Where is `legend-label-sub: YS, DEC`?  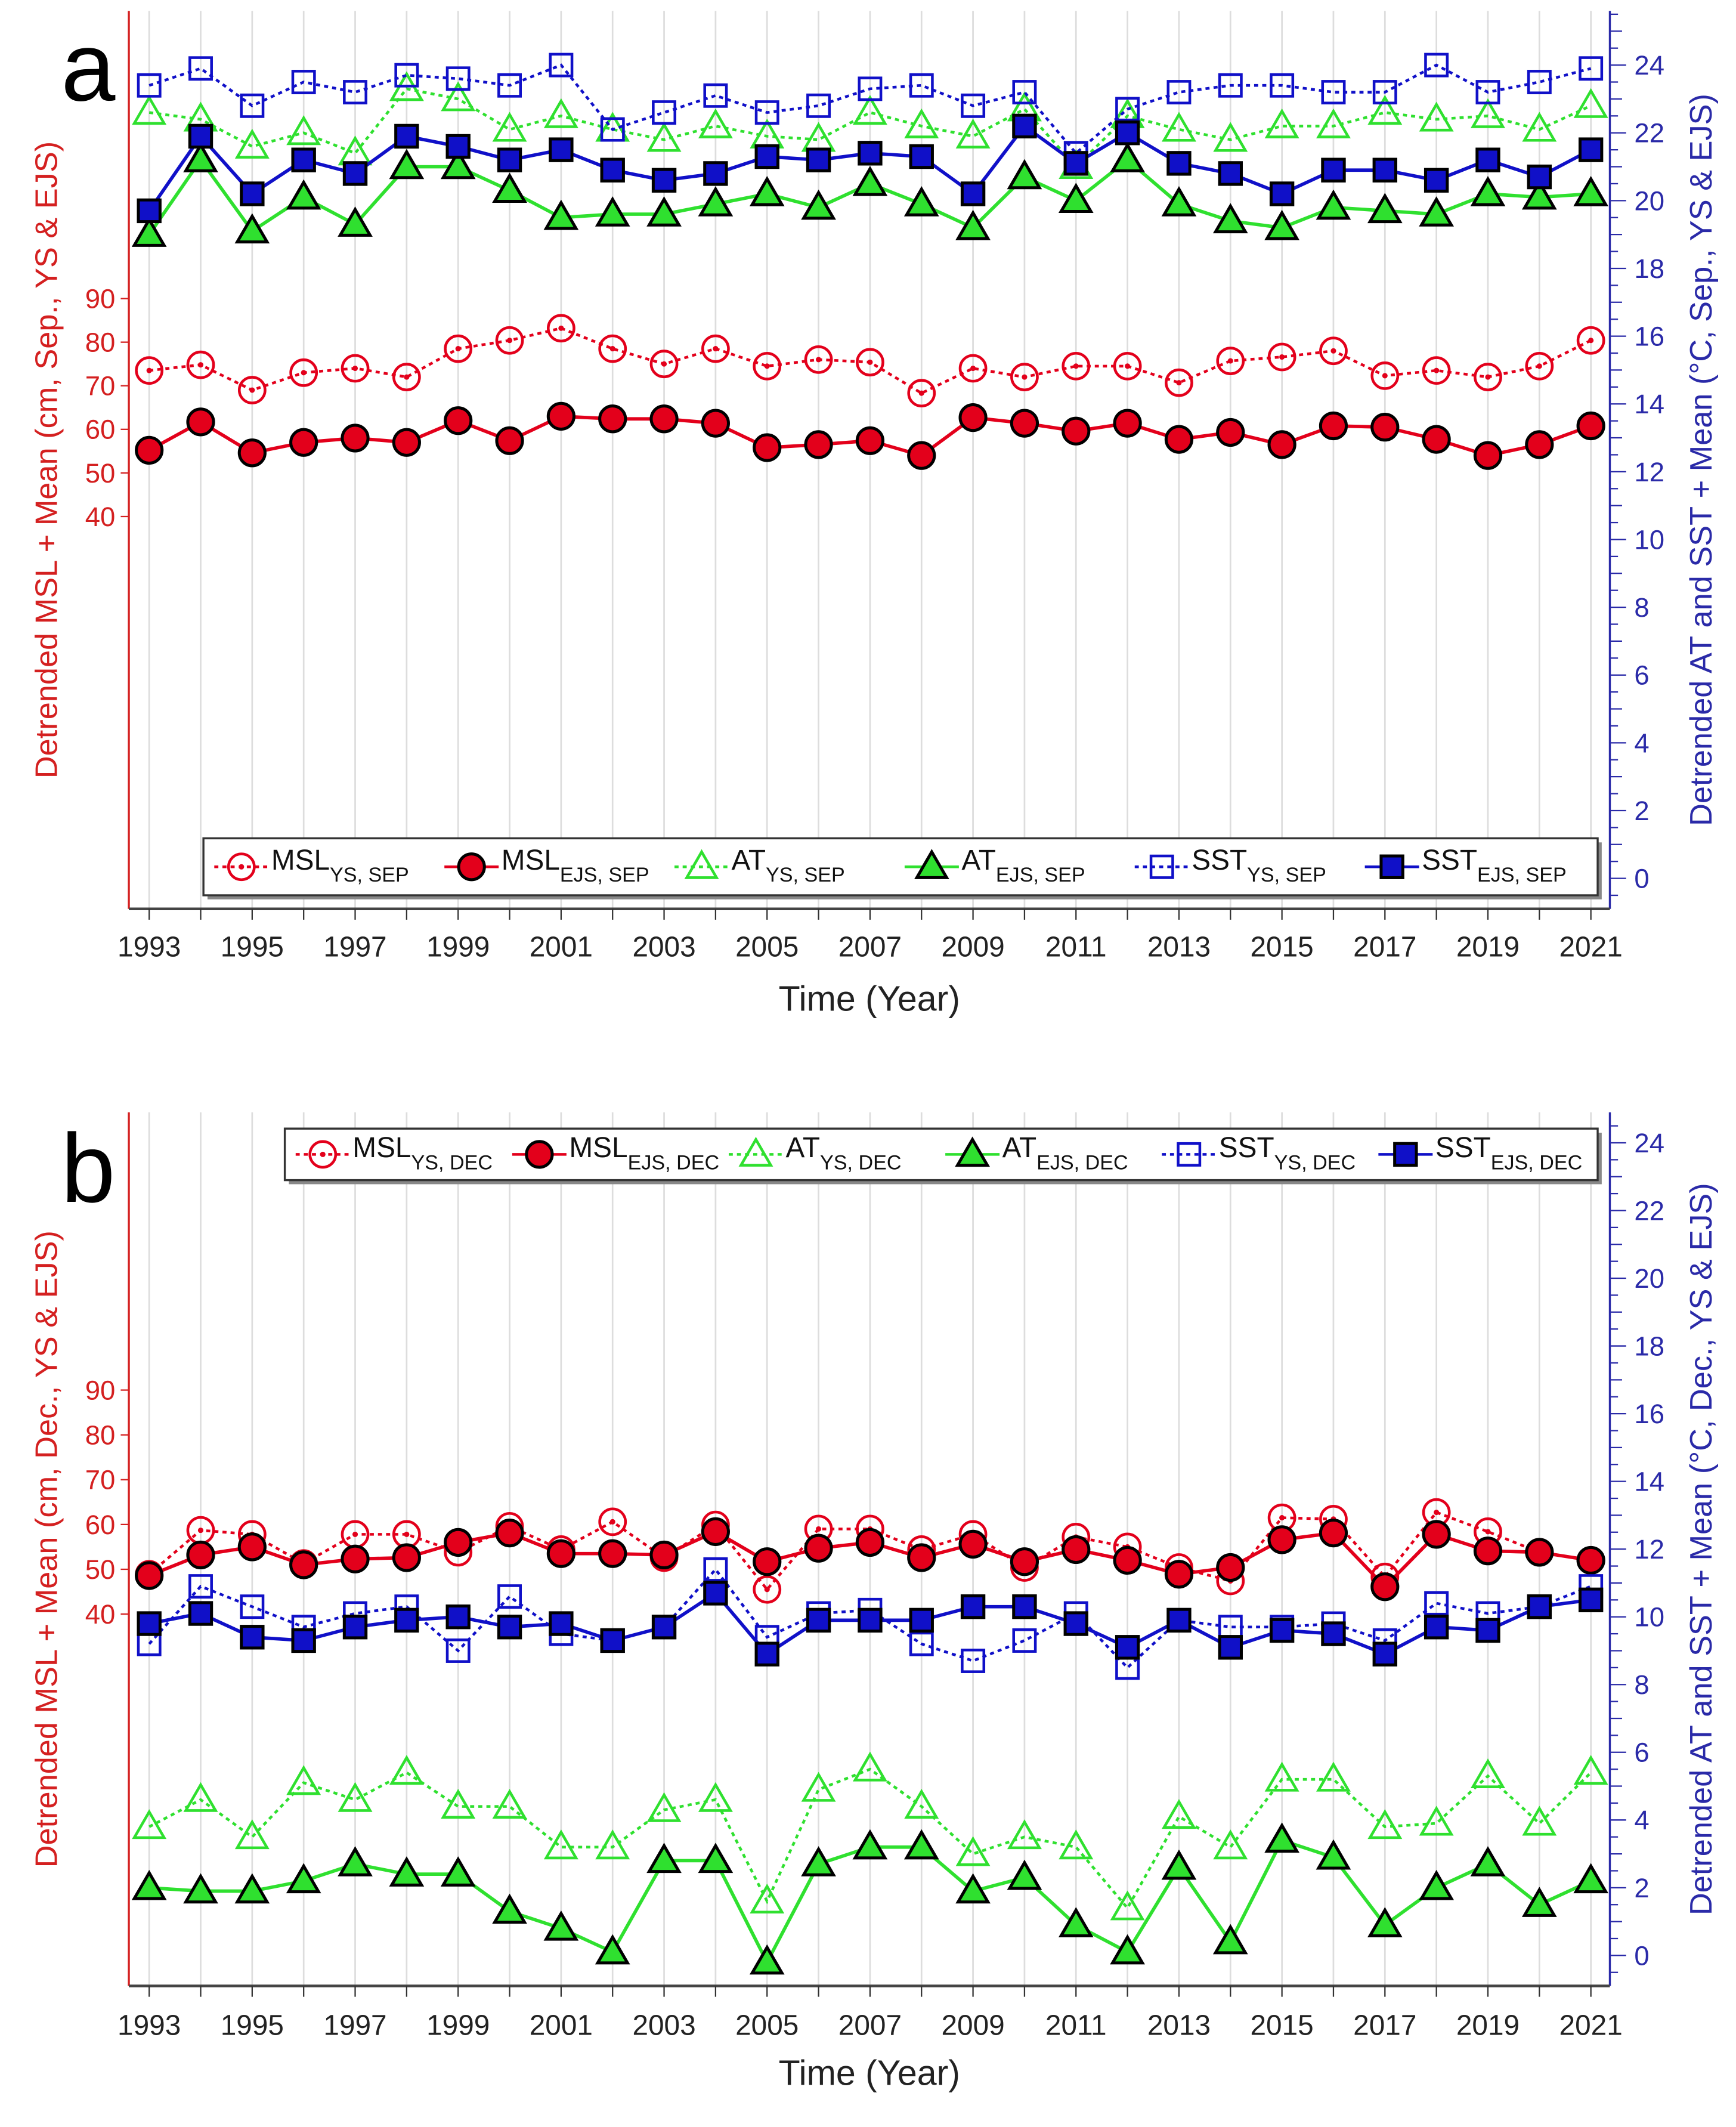 legend-label-sub: YS, DEC is located at coordinates (861, 1162).